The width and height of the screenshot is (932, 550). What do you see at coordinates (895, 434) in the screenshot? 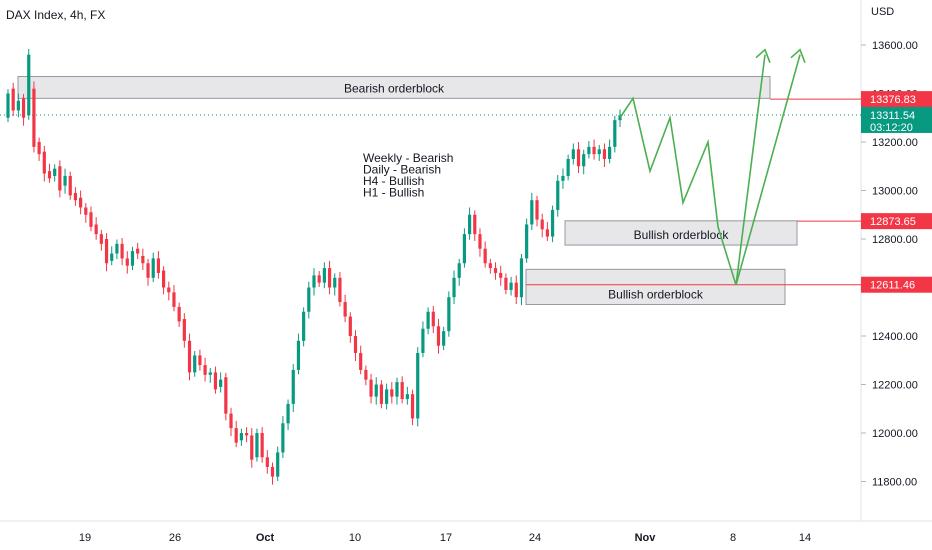
I see `price-tick-label: 12000.00` at bounding box center [895, 434].